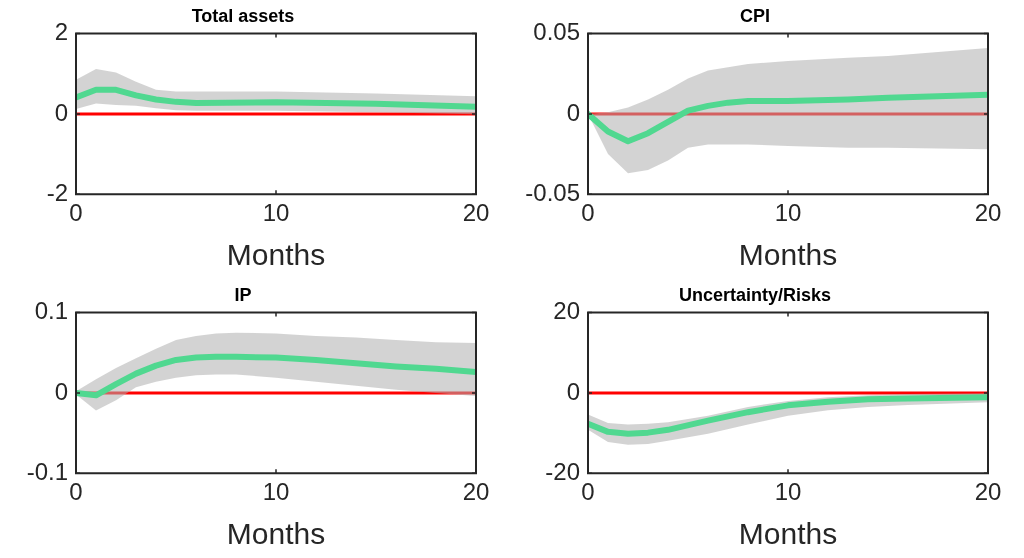  Describe the element at coordinates (566, 311) in the screenshot. I see `y-tick-label: 20` at that location.